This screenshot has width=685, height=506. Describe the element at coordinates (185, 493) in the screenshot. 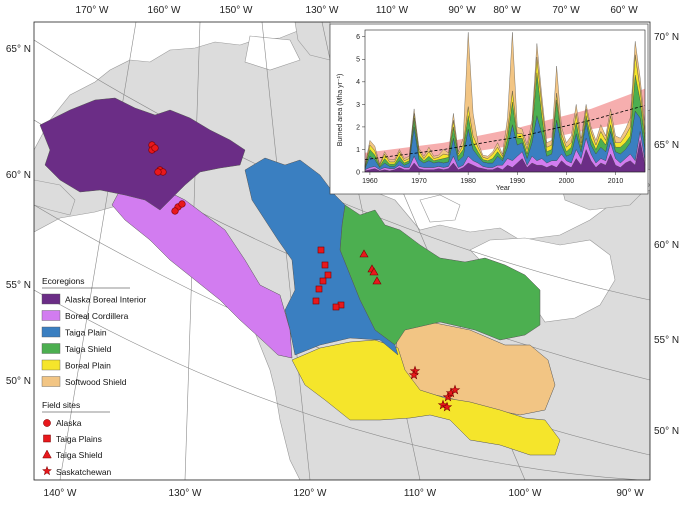

I see `lon-bottom-label: 130° W` at that location.